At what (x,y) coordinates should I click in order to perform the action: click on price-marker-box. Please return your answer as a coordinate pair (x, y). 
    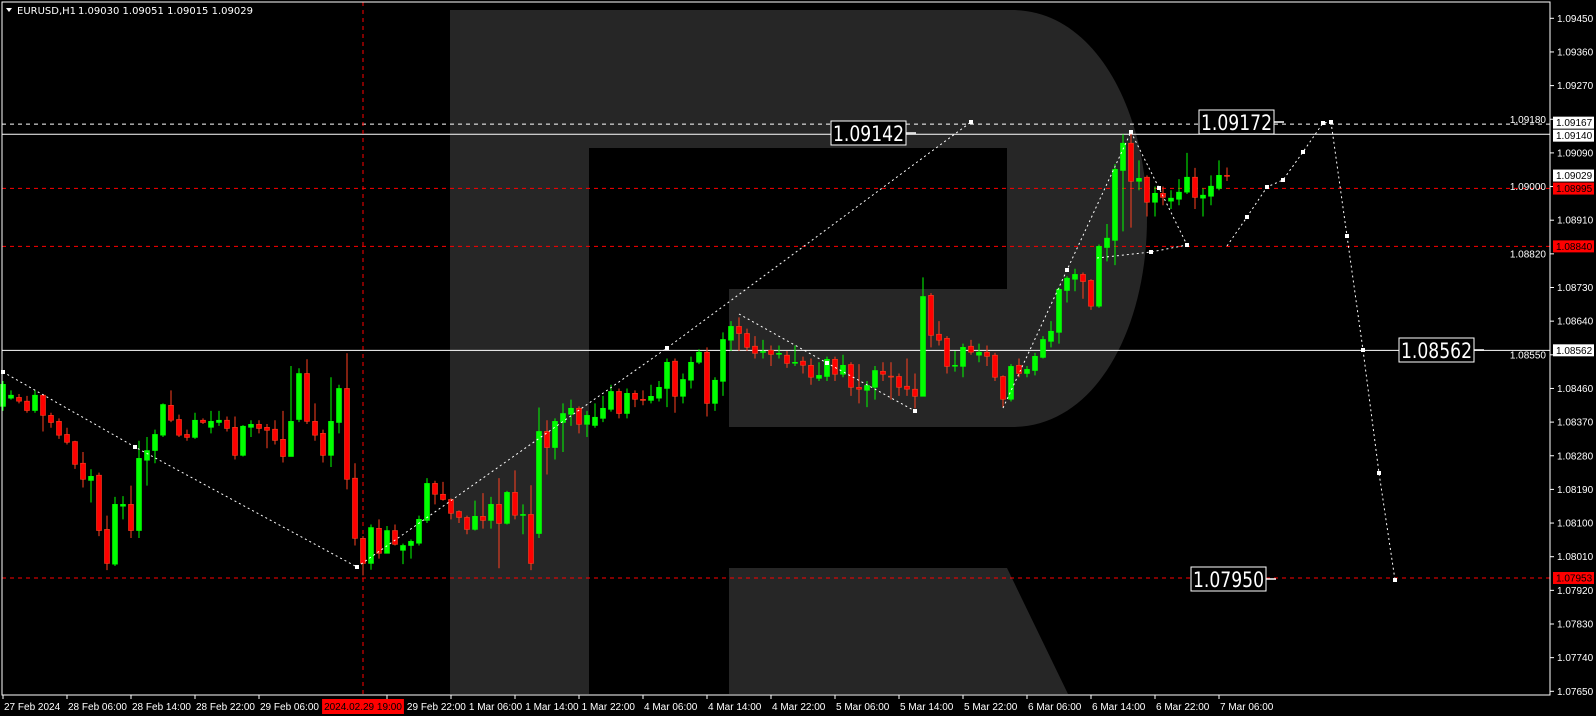
    Looking at the image, I should click on (1573, 122).